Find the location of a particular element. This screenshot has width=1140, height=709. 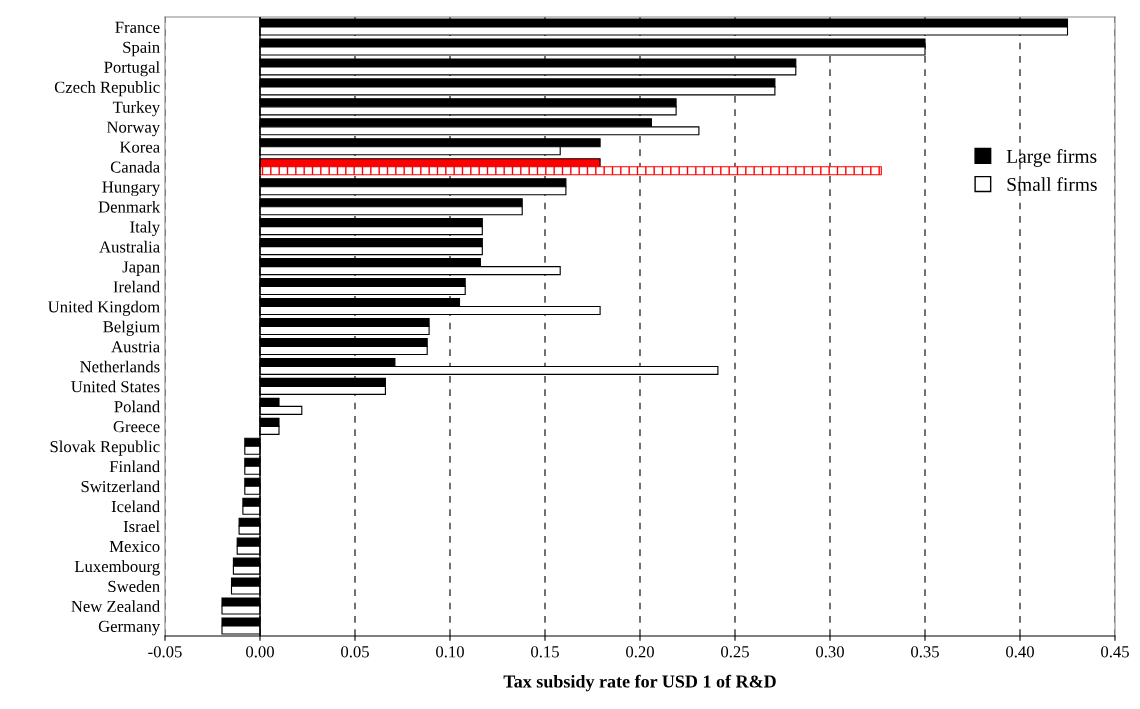

y-tick-label: Portugal is located at coordinates (132, 69).